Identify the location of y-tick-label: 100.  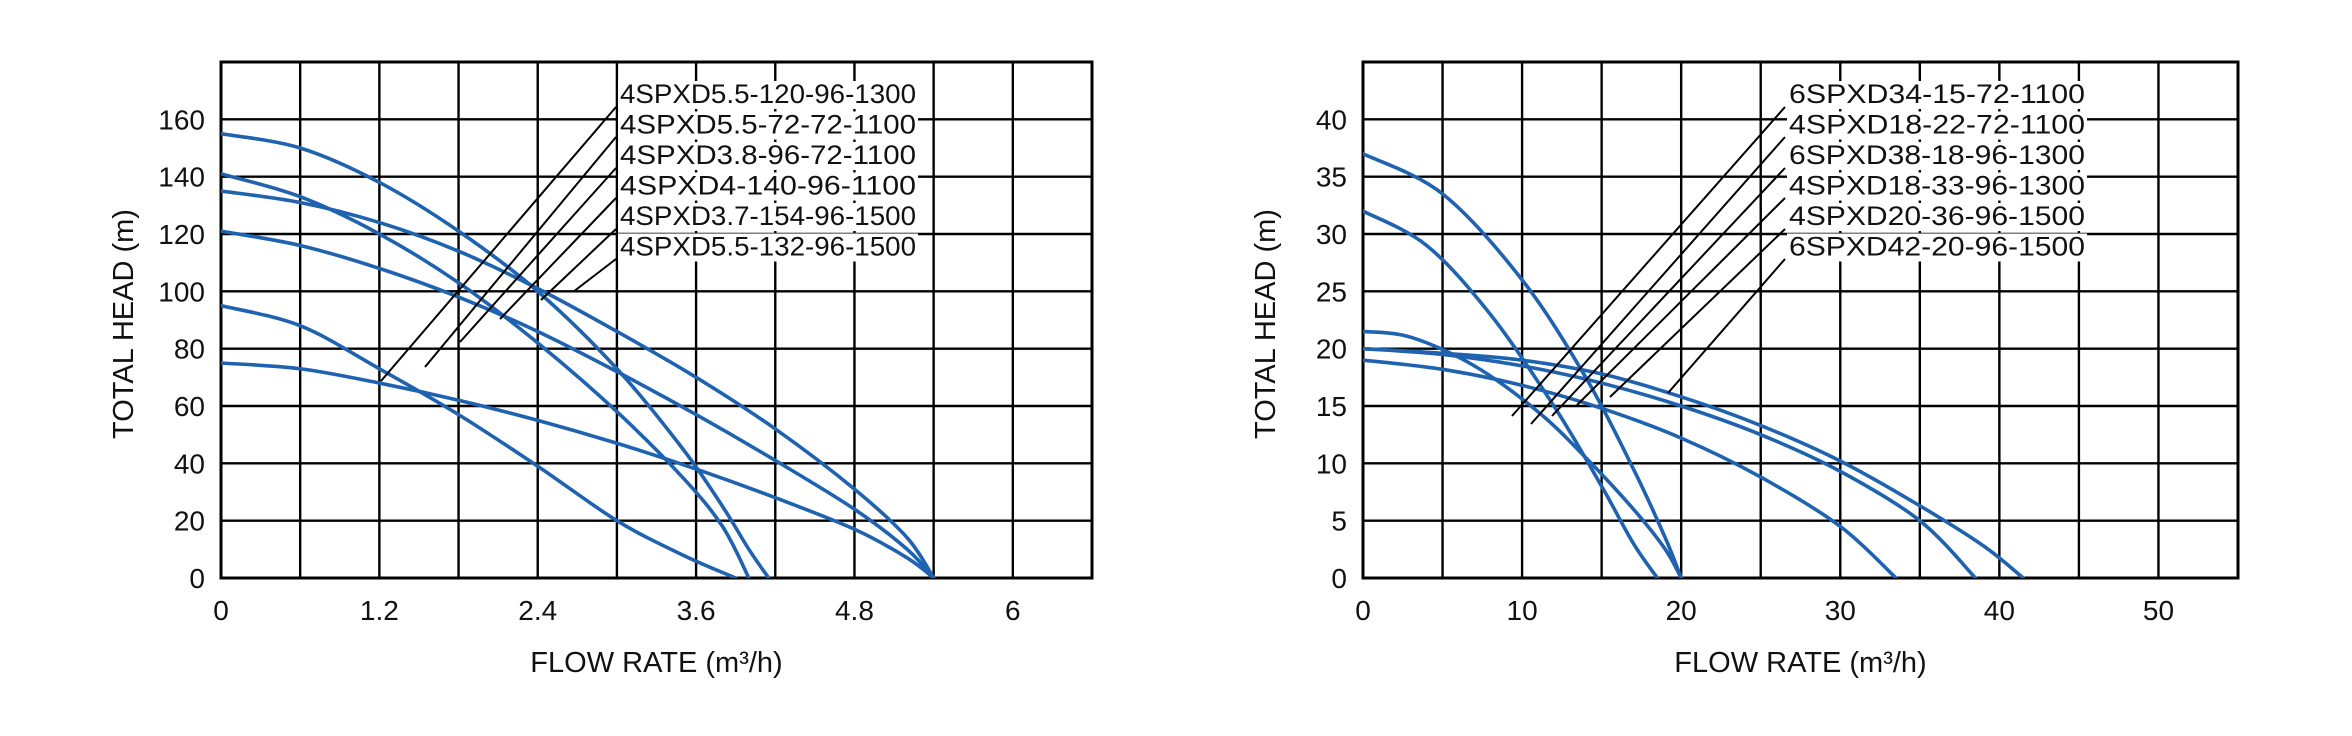
(181, 291).